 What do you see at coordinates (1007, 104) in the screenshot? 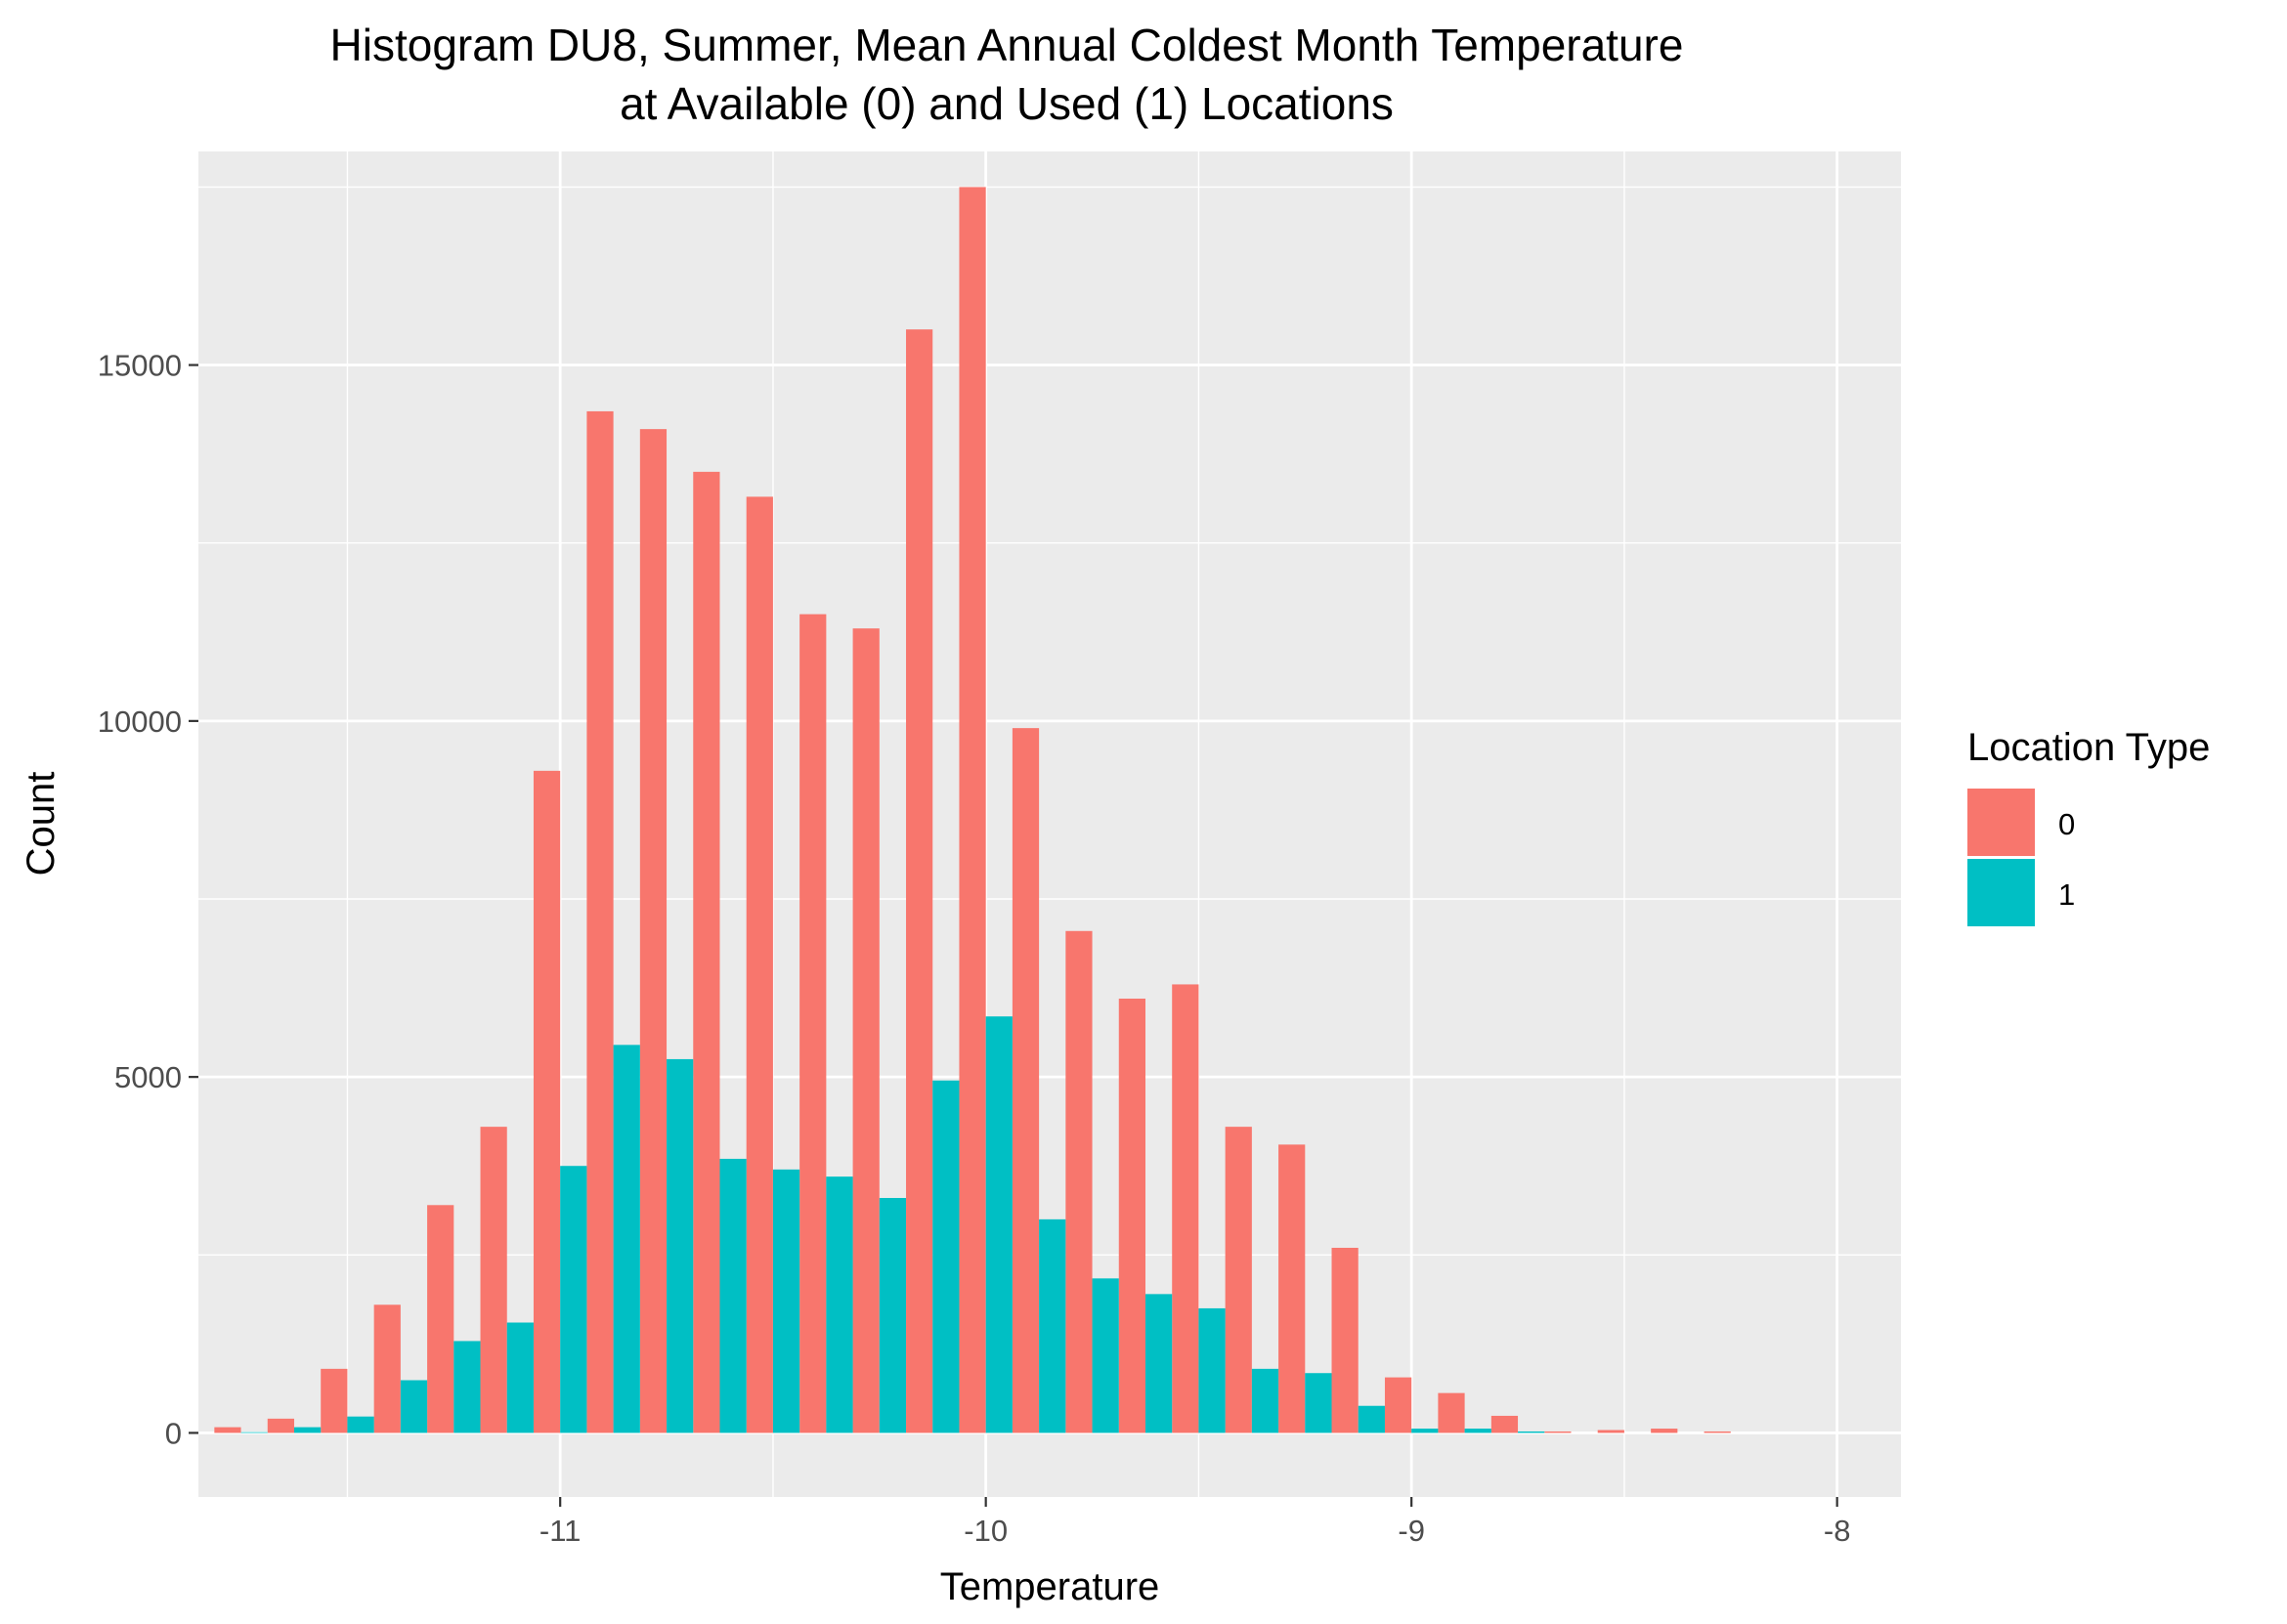
I see `chart-title-line-2: at Available (0) and Used (1) Locations` at bounding box center [1007, 104].